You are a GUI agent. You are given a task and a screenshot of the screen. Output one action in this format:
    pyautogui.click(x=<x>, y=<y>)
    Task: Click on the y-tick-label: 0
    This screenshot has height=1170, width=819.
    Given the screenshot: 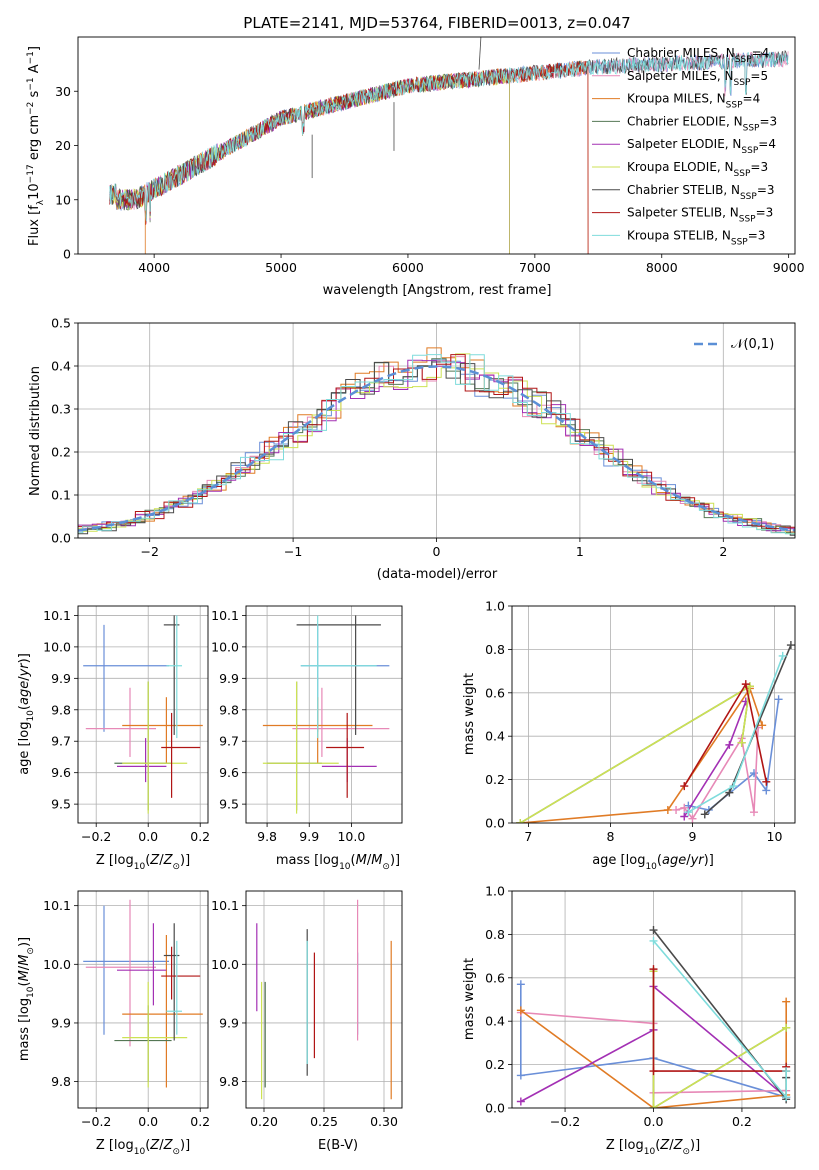 What is the action you would take?
    pyautogui.click(x=67, y=254)
    